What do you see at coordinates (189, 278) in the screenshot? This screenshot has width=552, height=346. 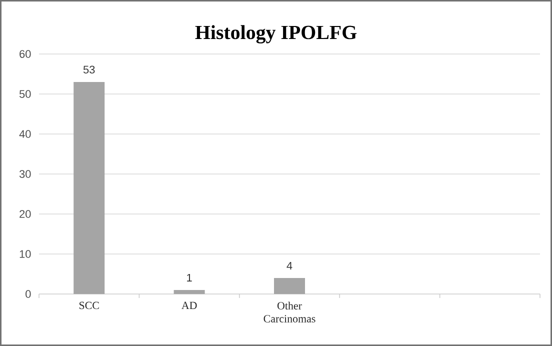 I see `data-label: 1` at bounding box center [189, 278].